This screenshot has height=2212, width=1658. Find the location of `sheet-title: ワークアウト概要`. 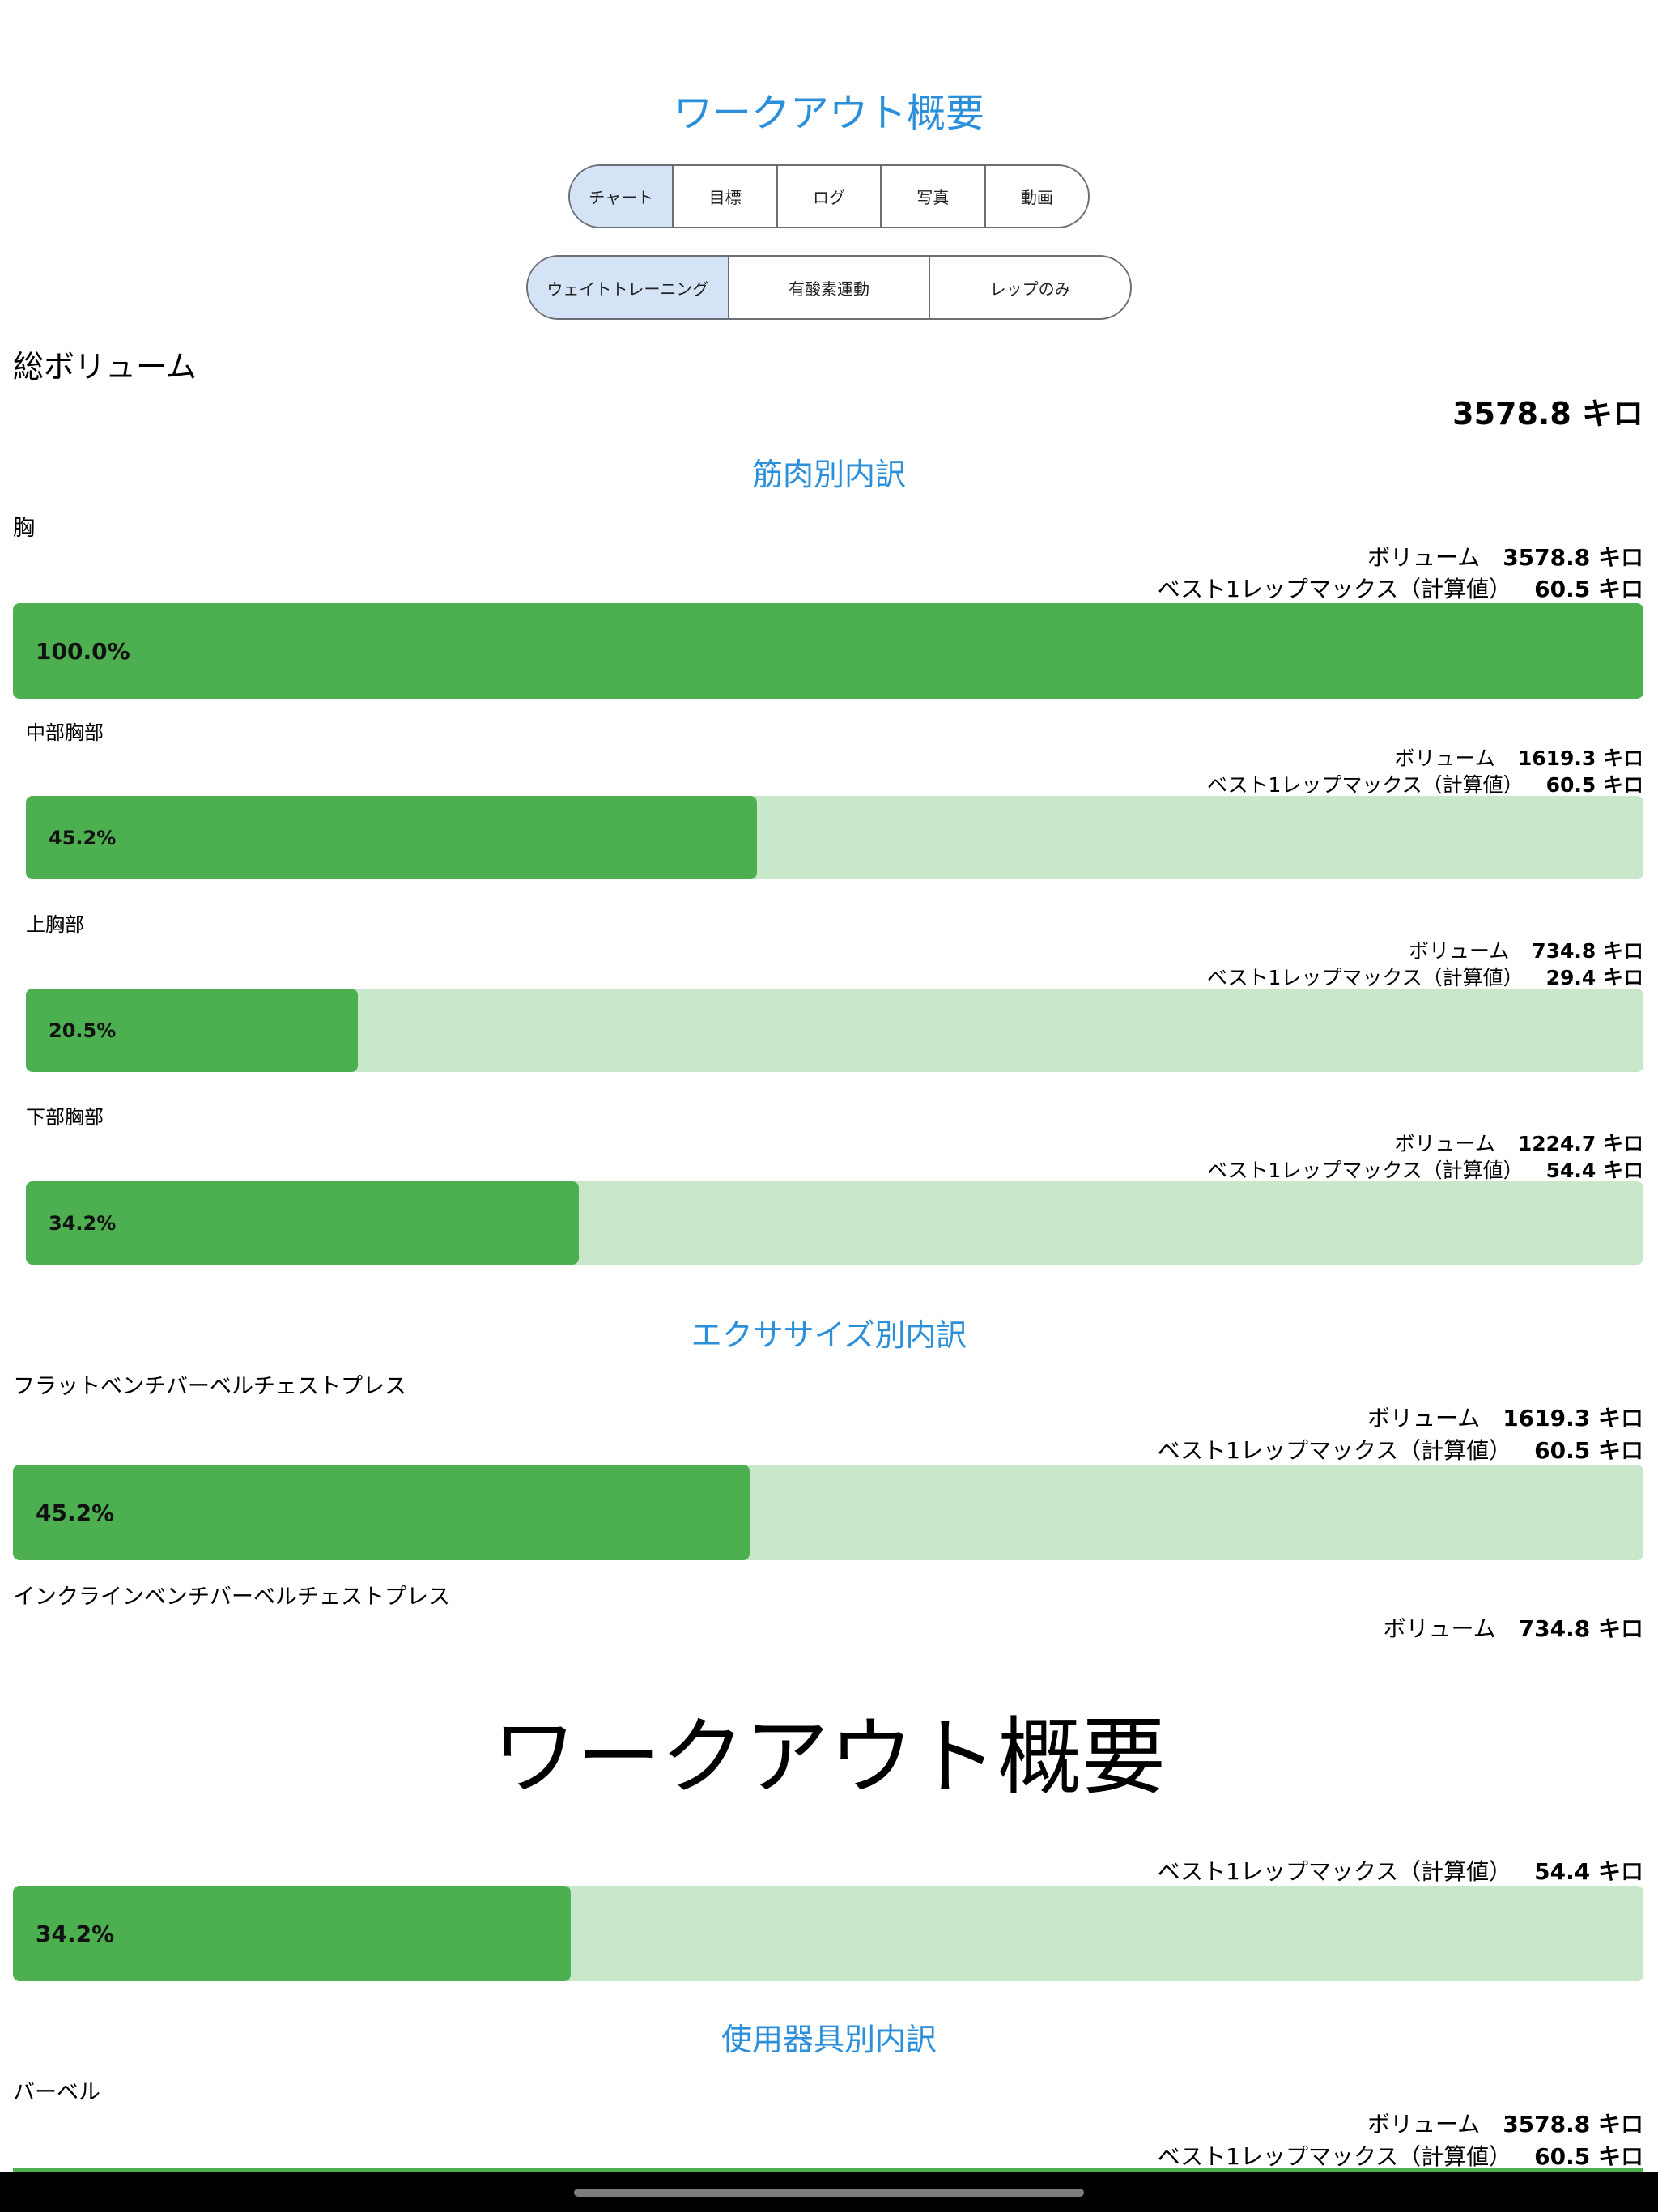

sheet-title: ワークアウト概要 is located at coordinates (828, 1757).